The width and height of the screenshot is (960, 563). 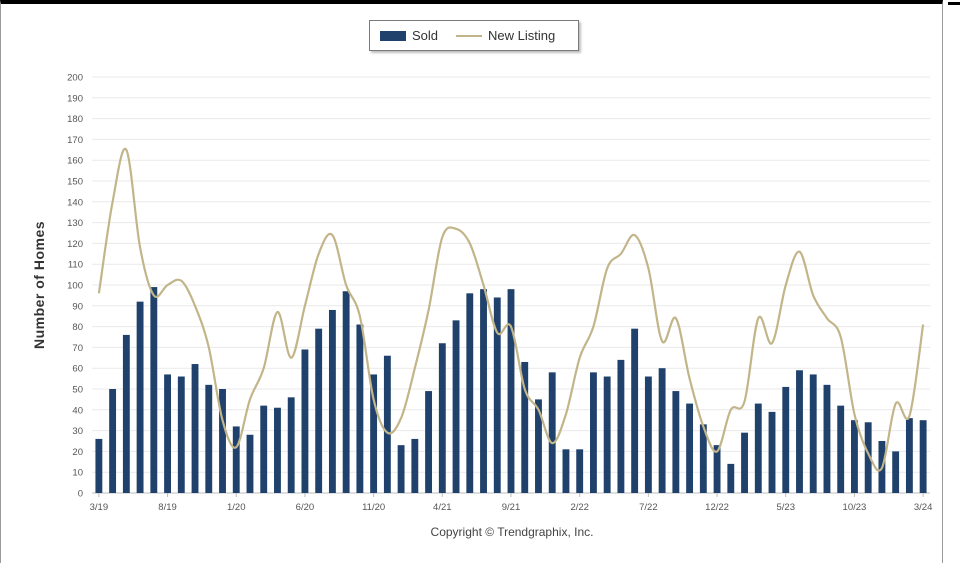 What do you see at coordinates (442, 507) in the screenshot?
I see `x-tick-label: 4/21` at bounding box center [442, 507].